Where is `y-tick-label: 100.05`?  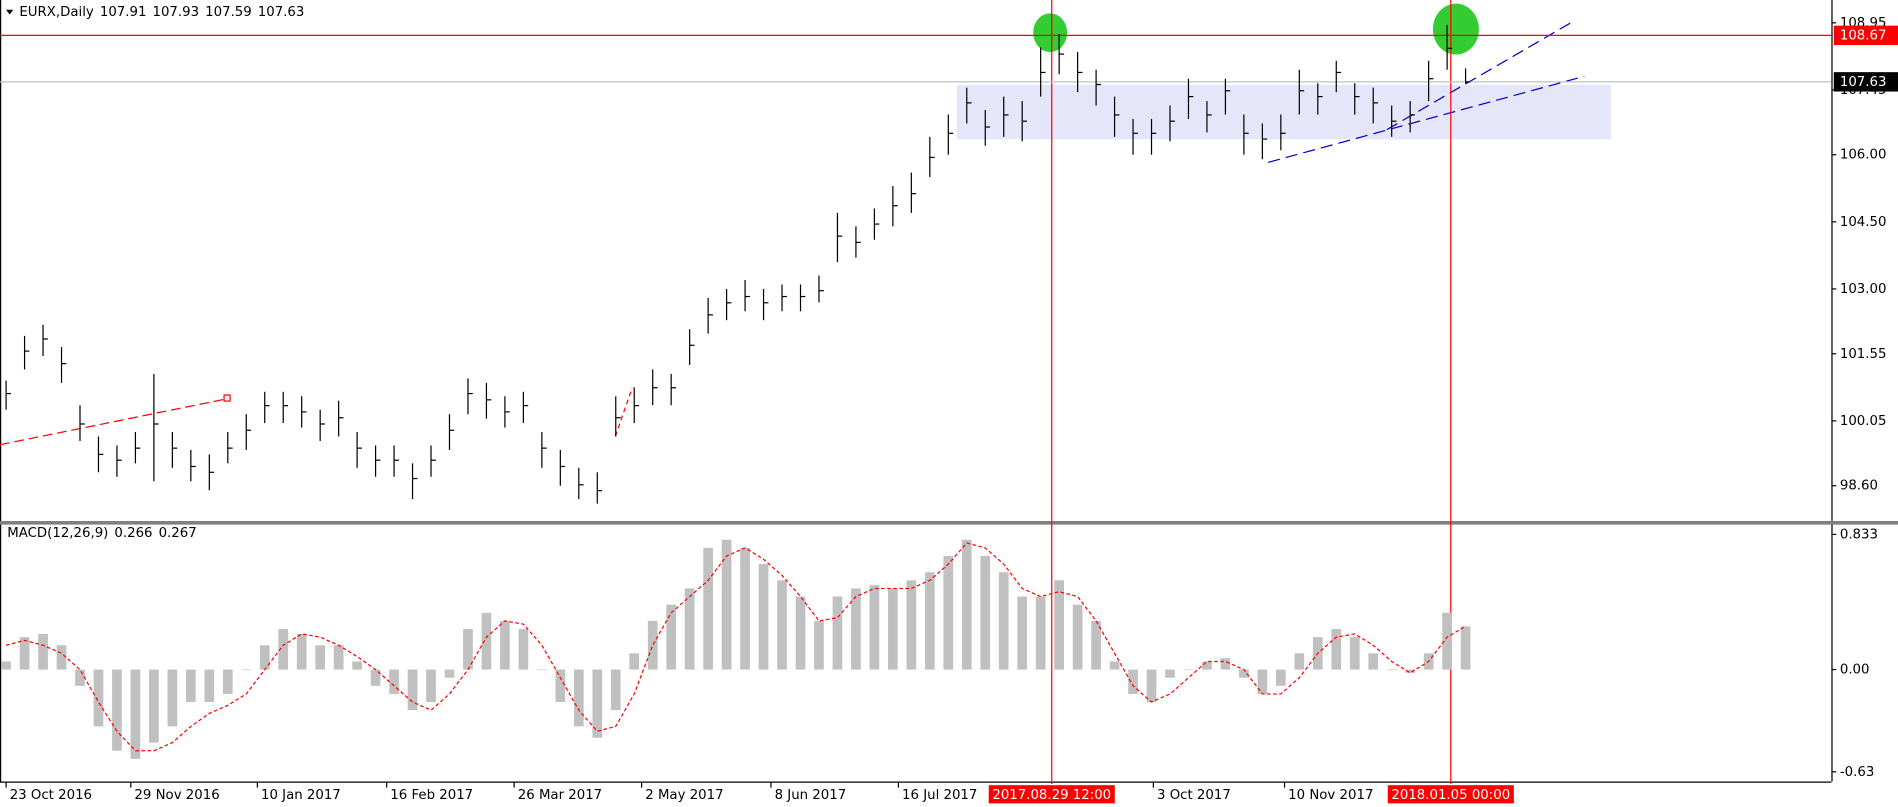 y-tick-label: 100.05 is located at coordinates (1863, 421).